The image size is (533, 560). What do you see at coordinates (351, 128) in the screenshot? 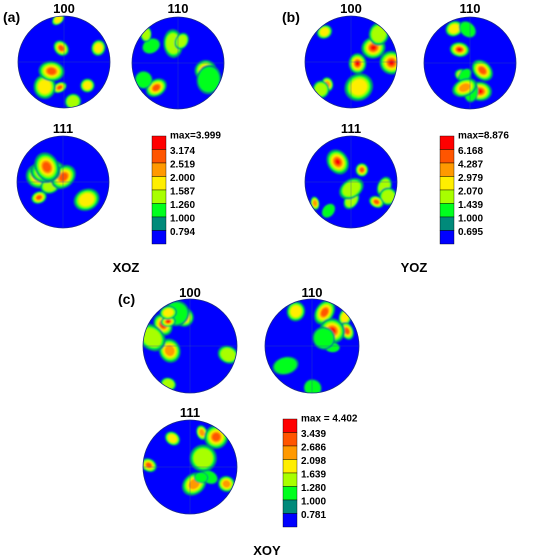
I see `panel-b-pole-111-title: 111` at bounding box center [351, 128].